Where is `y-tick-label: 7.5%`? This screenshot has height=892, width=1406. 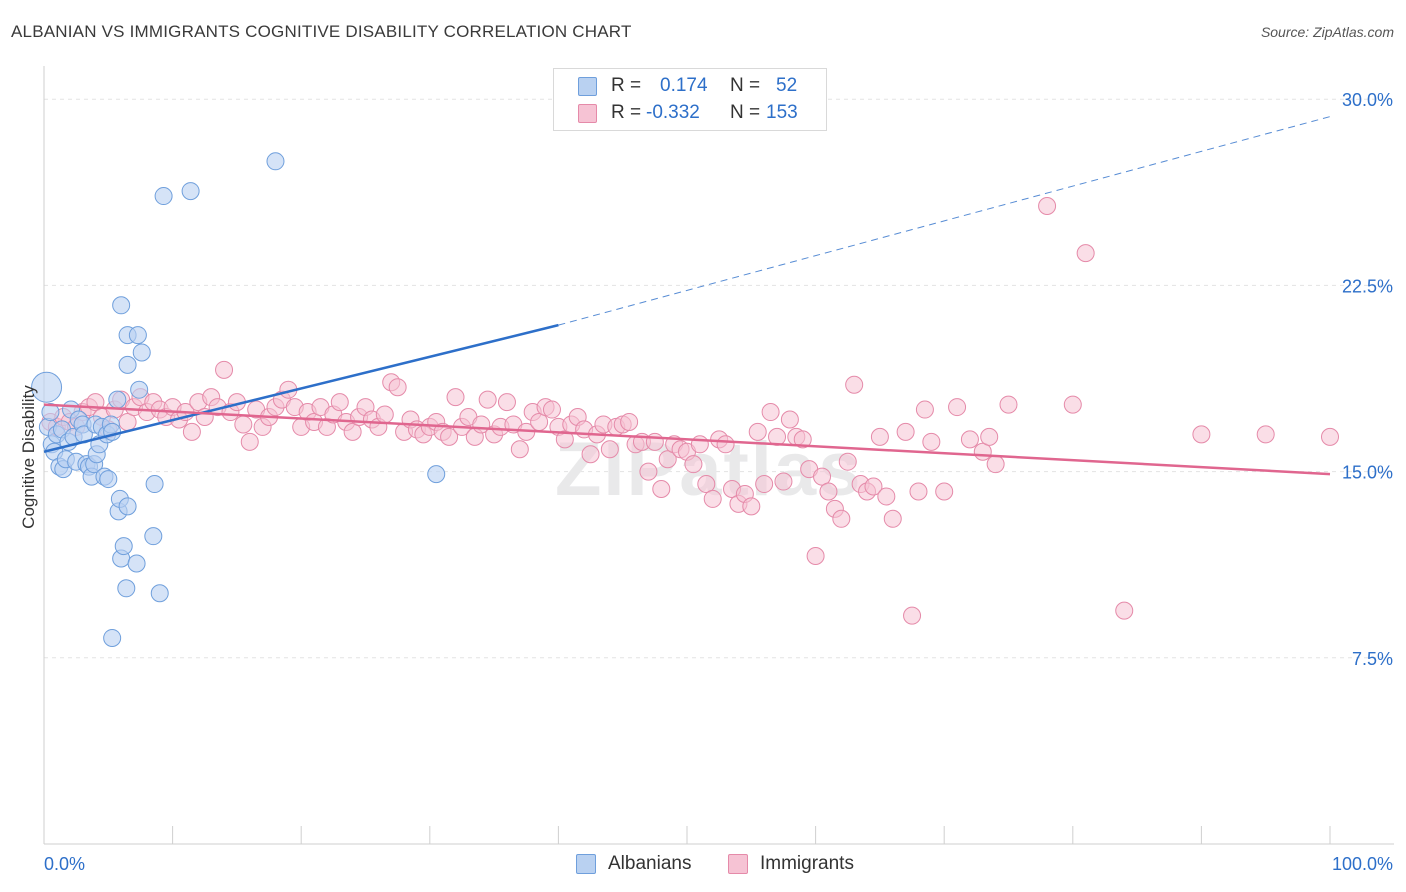
y-tick-label: 7.5% is located at coordinates (1372, 659).